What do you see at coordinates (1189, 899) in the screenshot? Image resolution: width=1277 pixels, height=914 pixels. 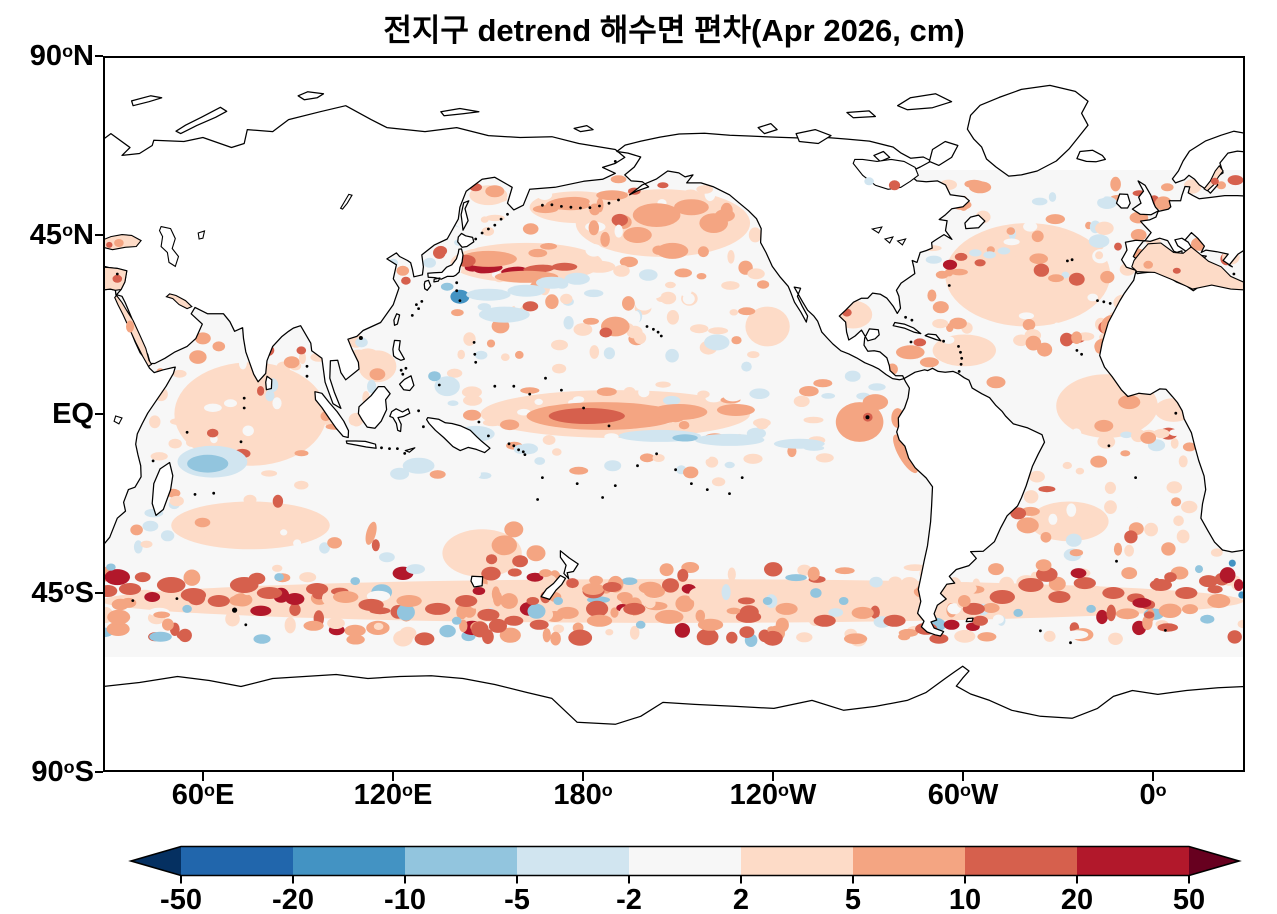 I see `colorbar-tick-label: 50` at bounding box center [1189, 899].